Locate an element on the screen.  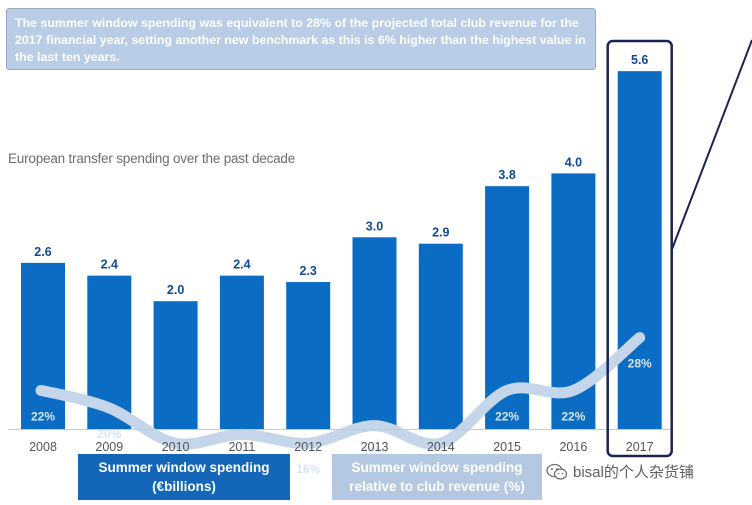
bar-value-label-2010: 2.0 is located at coordinates (175, 290).